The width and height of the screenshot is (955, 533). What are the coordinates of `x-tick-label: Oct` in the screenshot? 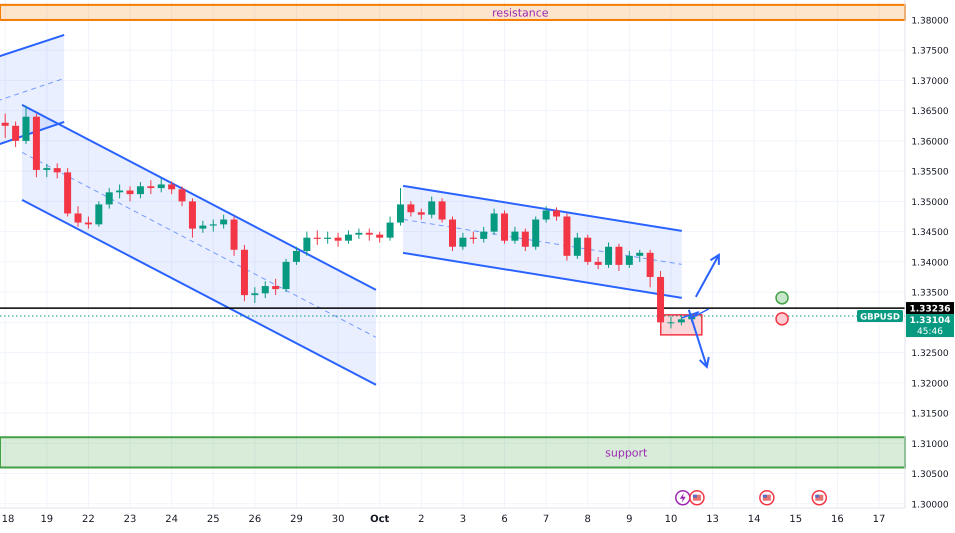 It's located at (380, 519).